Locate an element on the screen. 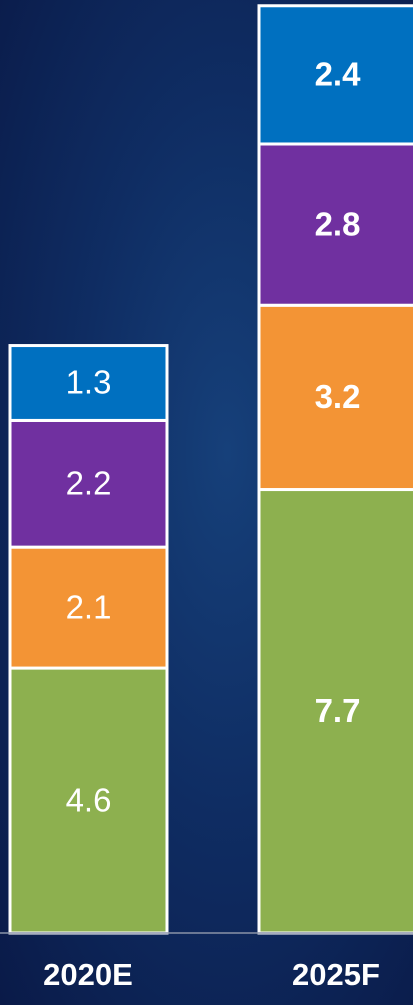 This screenshot has height=1005, width=413. value-label: 7.7 is located at coordinates (338, 710).